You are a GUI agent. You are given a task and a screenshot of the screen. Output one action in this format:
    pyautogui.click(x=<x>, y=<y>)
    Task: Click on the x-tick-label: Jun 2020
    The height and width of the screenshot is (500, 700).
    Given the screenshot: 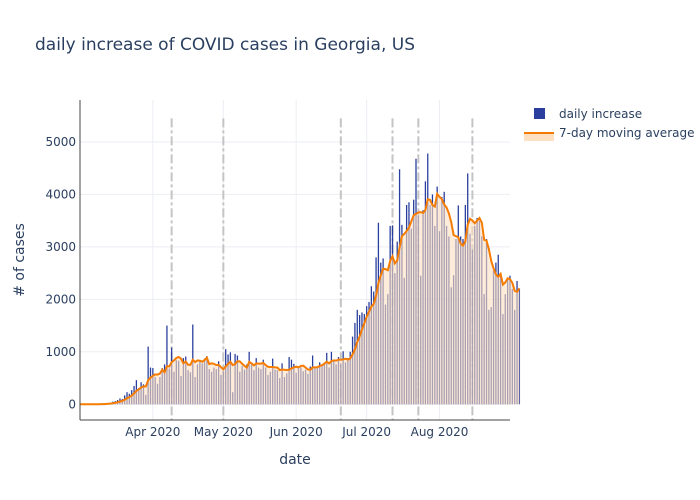 What is the action you would take?
    pyautogui.click(x=296, y=432)
    